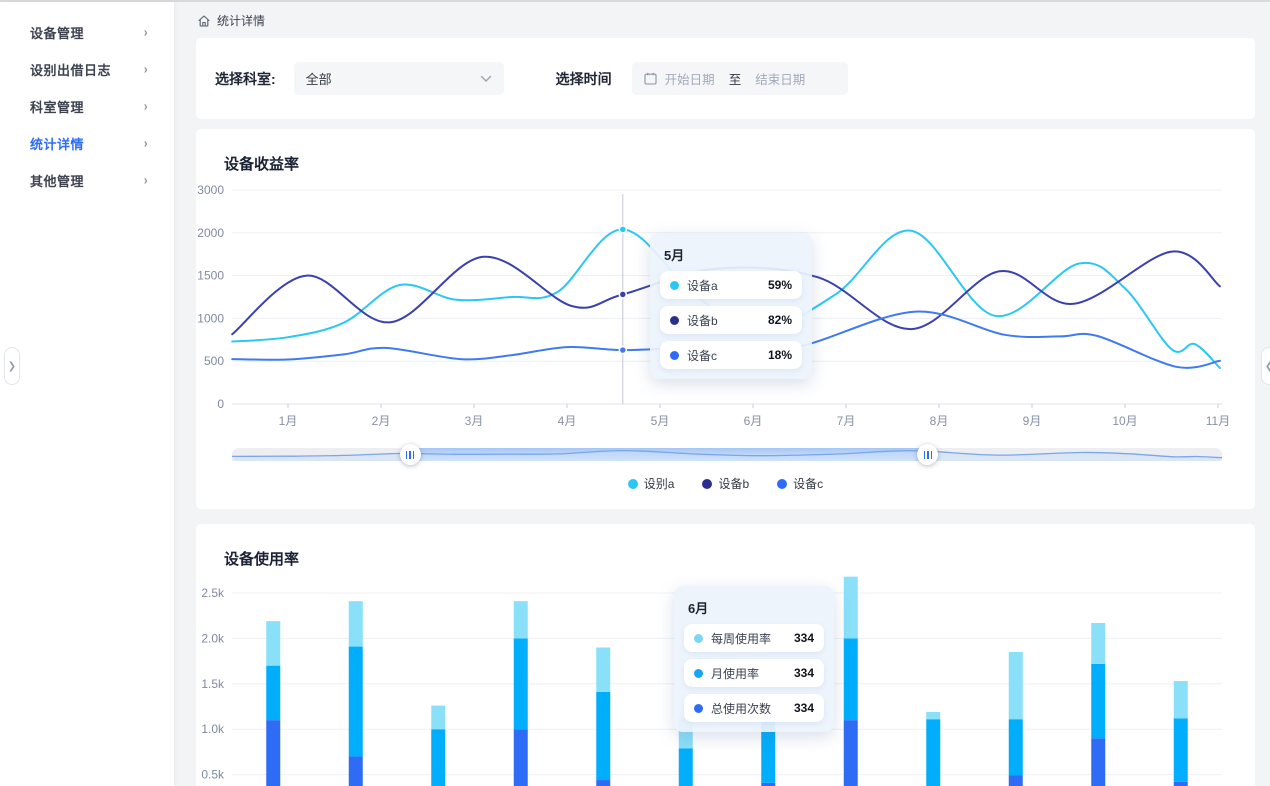  I want to click on legend-label: 设备c, so click(808, 484).